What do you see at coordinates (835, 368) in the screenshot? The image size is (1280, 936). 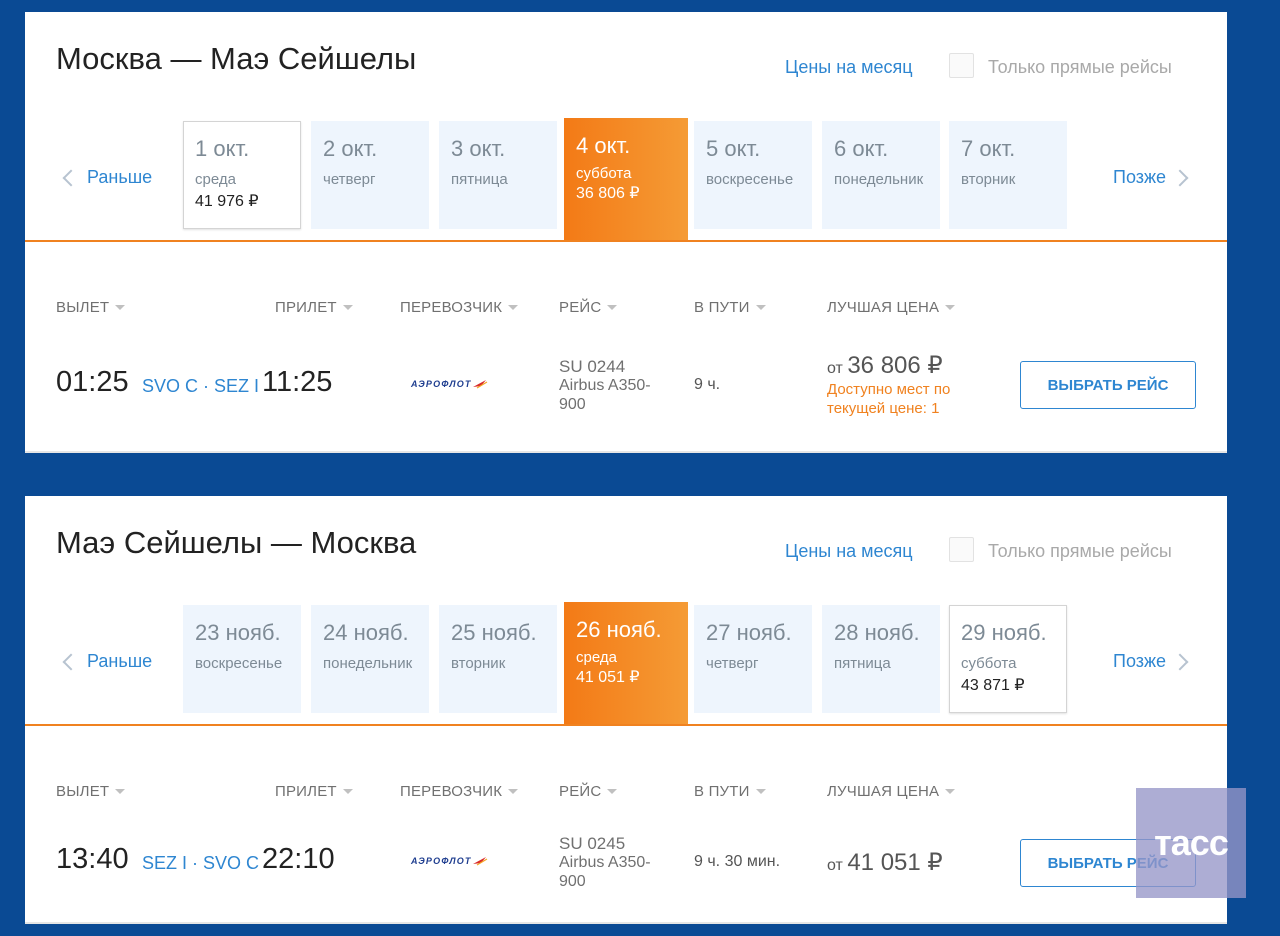 I see `price-prefix: от` at bounding box center [835, 368].